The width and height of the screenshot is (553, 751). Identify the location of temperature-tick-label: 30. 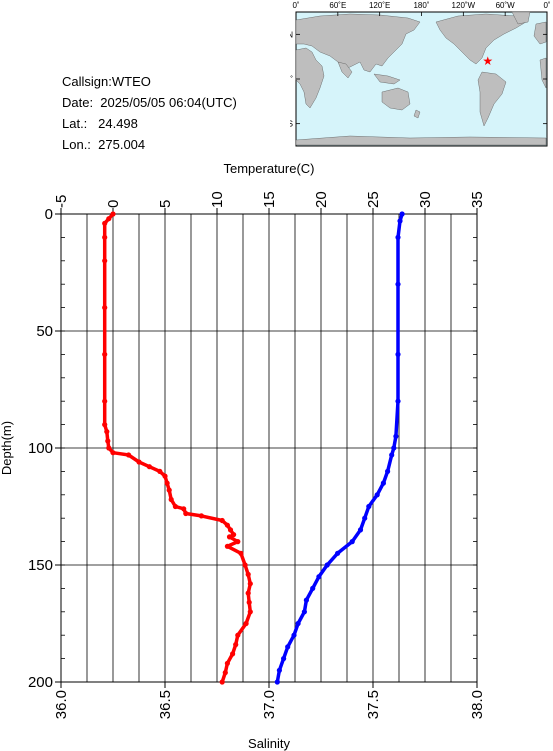
(425, 199).